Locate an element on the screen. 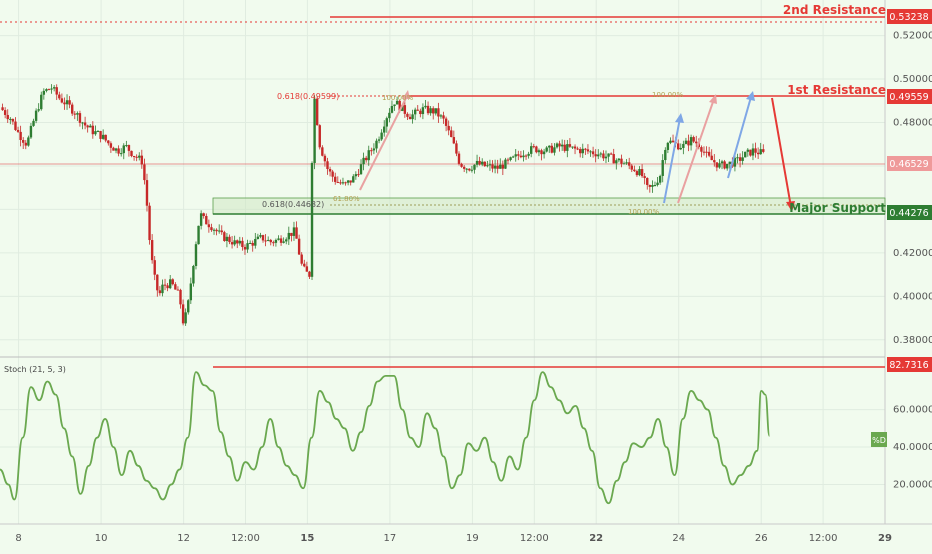 The width and height of the screenshot is (932, 554). arrow-pink-2-head is located at coordinates (713, 99).